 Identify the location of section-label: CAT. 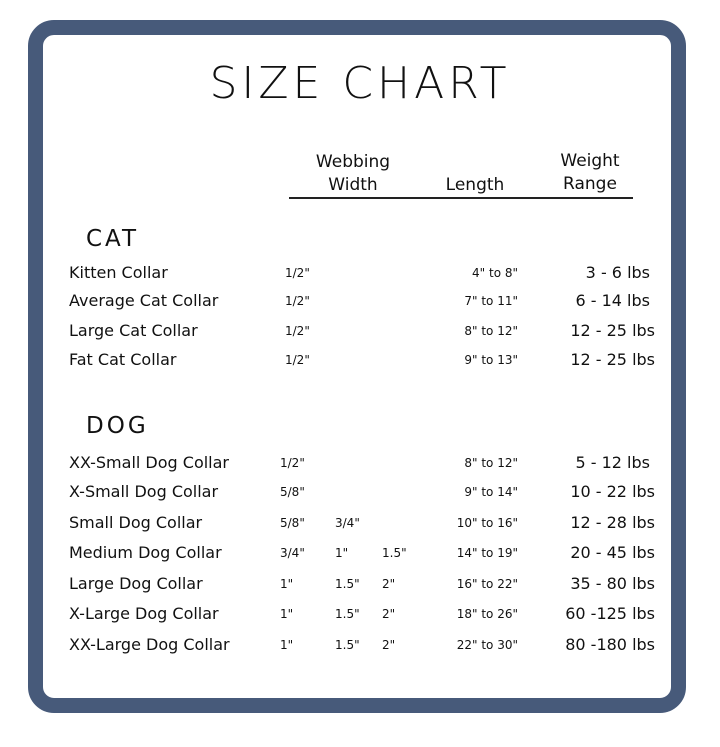
(113, 239).